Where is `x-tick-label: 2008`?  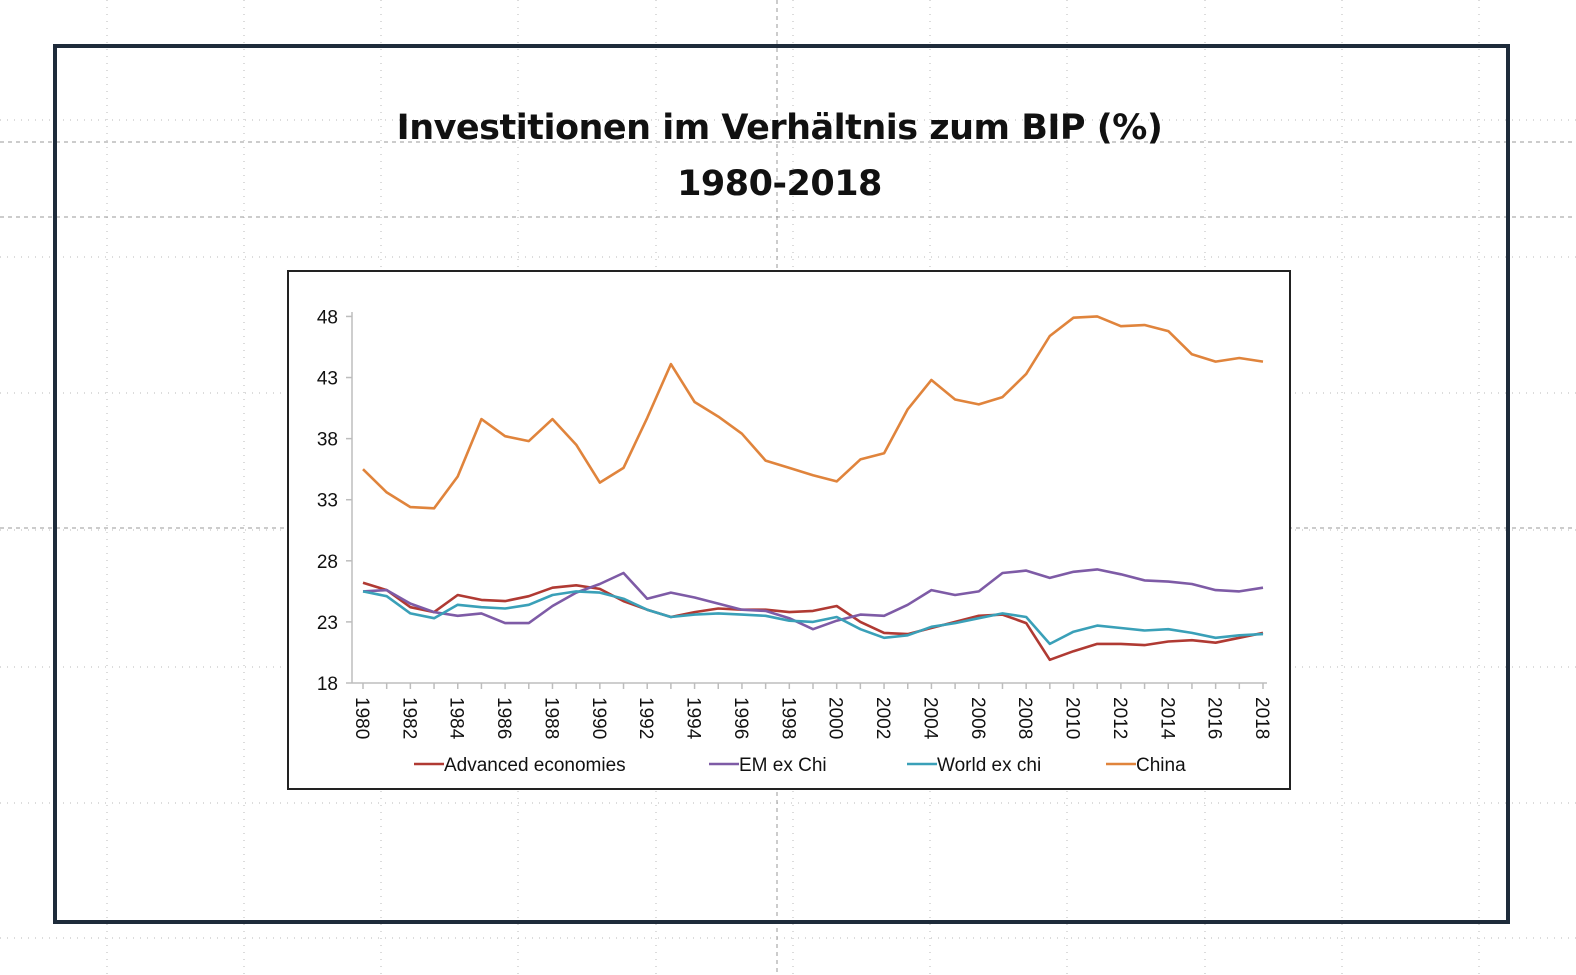
x-tick-label: 2008 is located at coordinates (1024, 718).